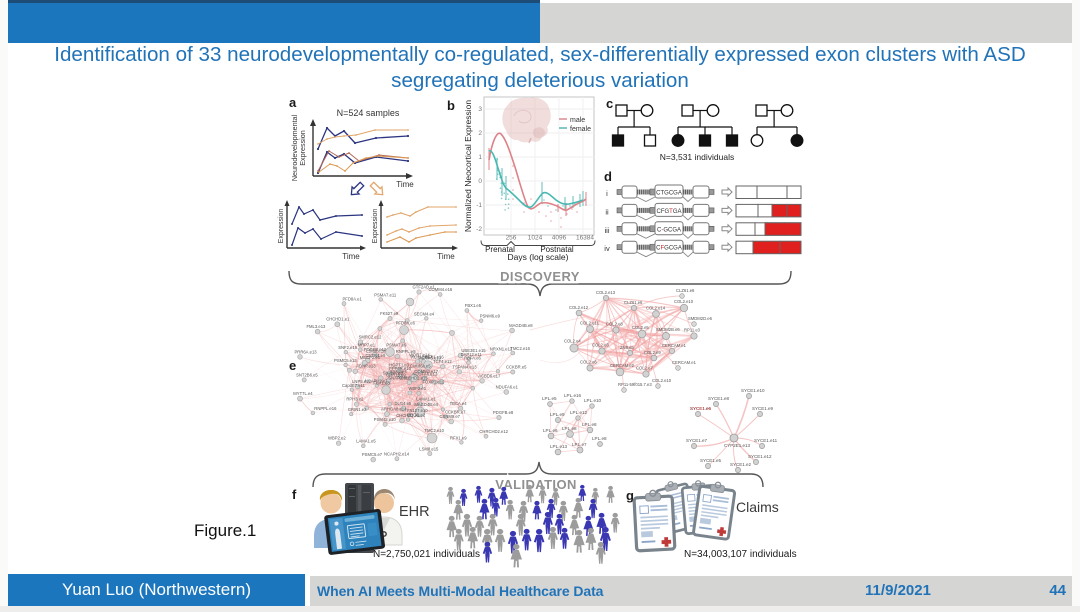  Describe the element at coordinates (701, 408) in the screenshot. I see `svg-text: SYCE1.e6` at that location.